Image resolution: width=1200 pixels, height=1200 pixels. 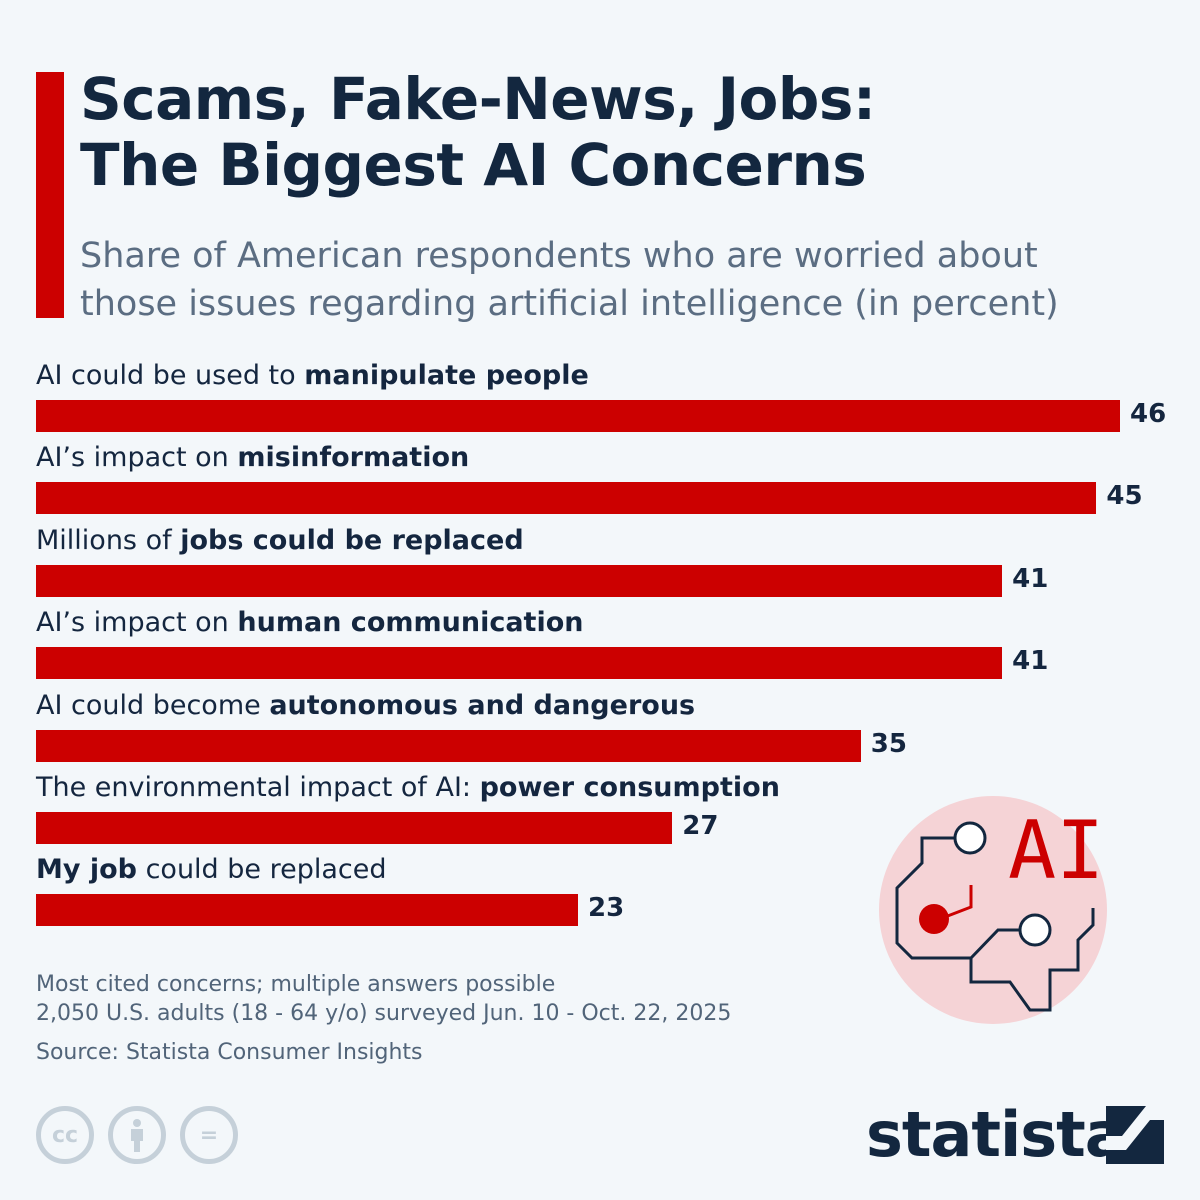 I want to click on category-label: AI’s impact on human communication, so click(x=310, y=622).